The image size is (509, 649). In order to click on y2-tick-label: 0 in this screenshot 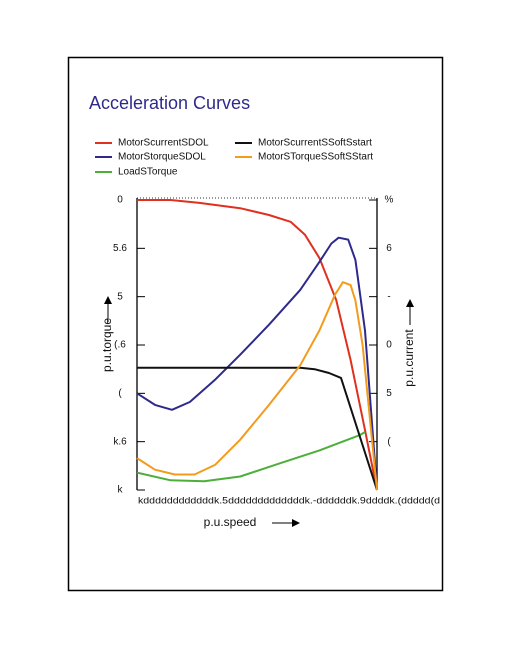, I will do `click(389, 345)`.